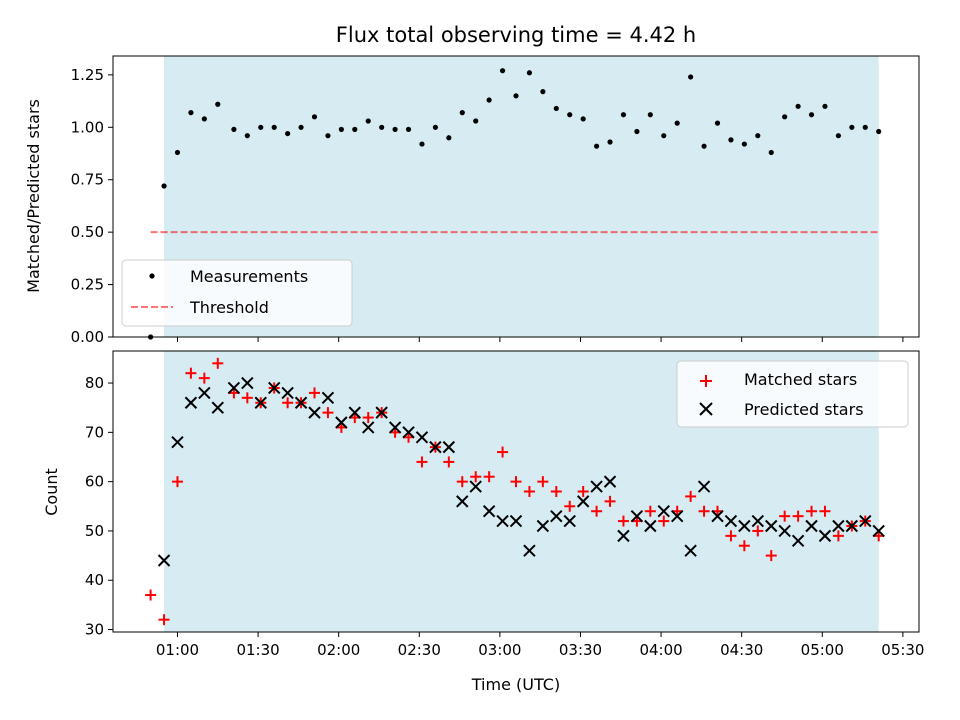  Describe the element at coordinates (152, 276) in the screenshot. I see `measurements-legend-marker` at that location.